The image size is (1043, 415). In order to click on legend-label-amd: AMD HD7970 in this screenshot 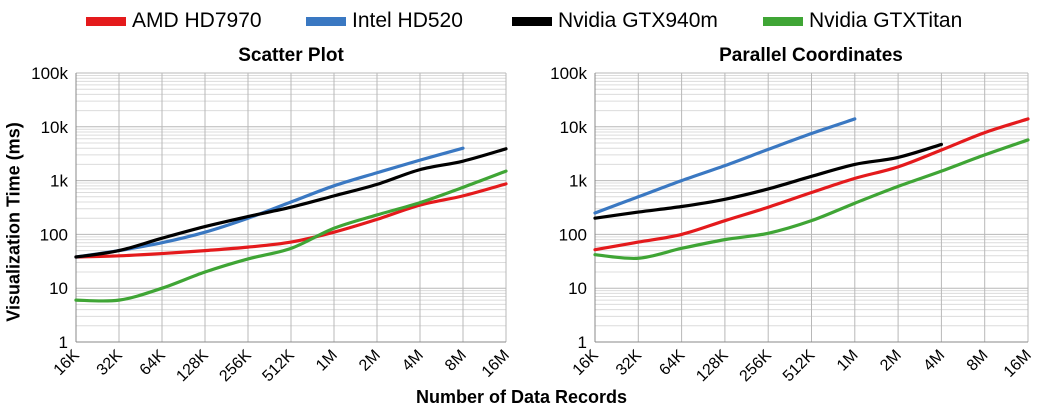, I will do `click(197, 20)`.